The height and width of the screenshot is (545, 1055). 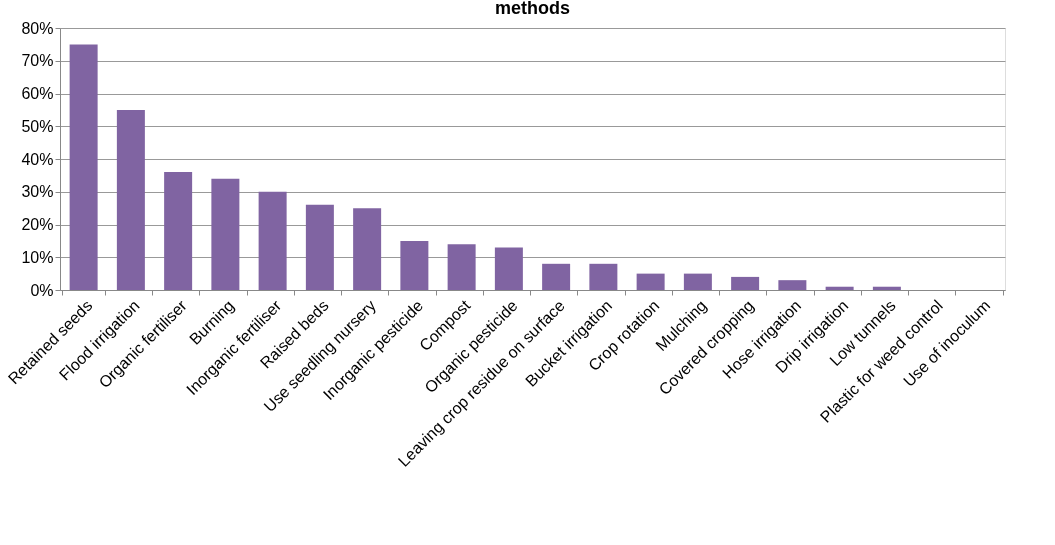 I want to click on y-tick-label: 70%, so click(x=37, y=61).